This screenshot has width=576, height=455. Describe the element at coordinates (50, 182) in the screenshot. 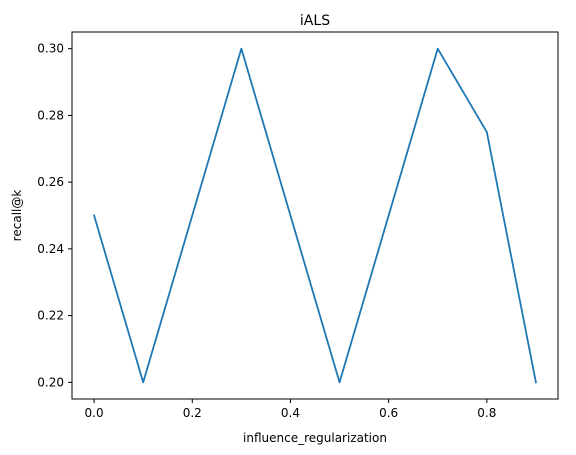

I see `y-tick-label: 0.26` at that location.